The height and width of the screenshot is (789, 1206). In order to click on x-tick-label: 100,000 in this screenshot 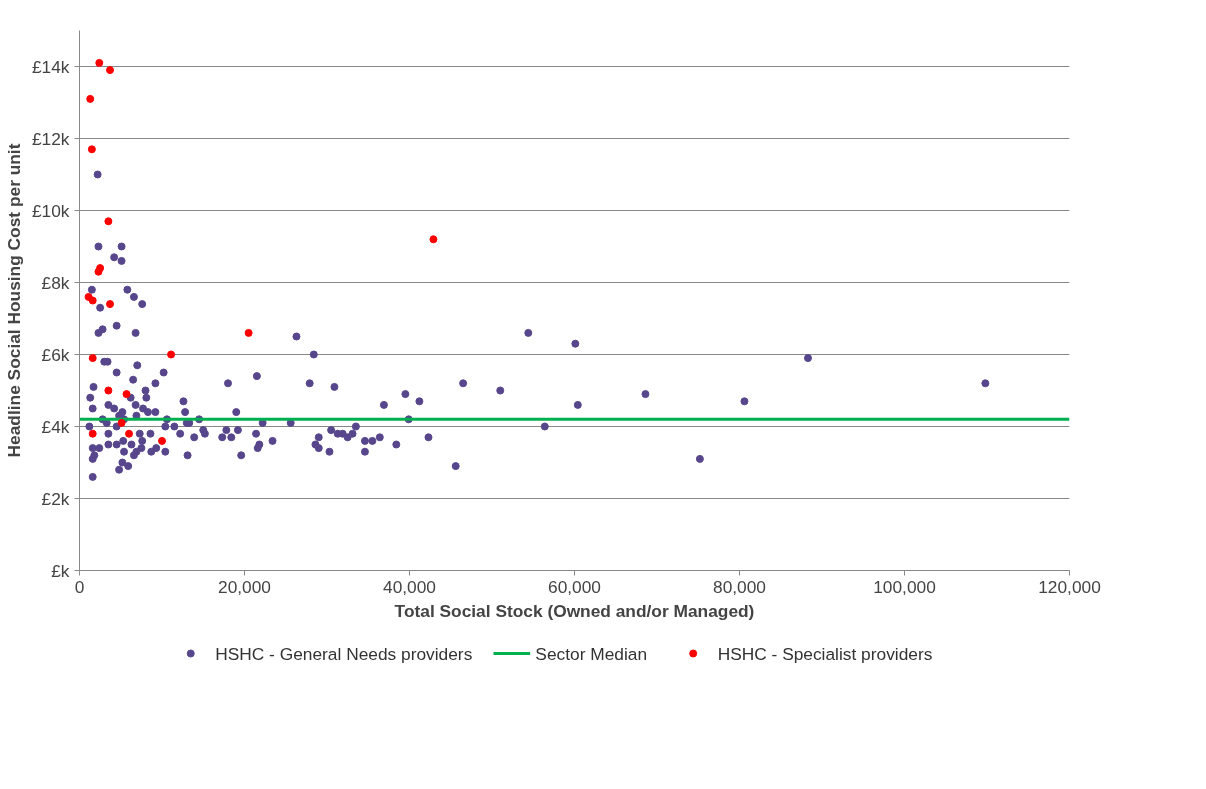, I will do `click(904, 586)`.